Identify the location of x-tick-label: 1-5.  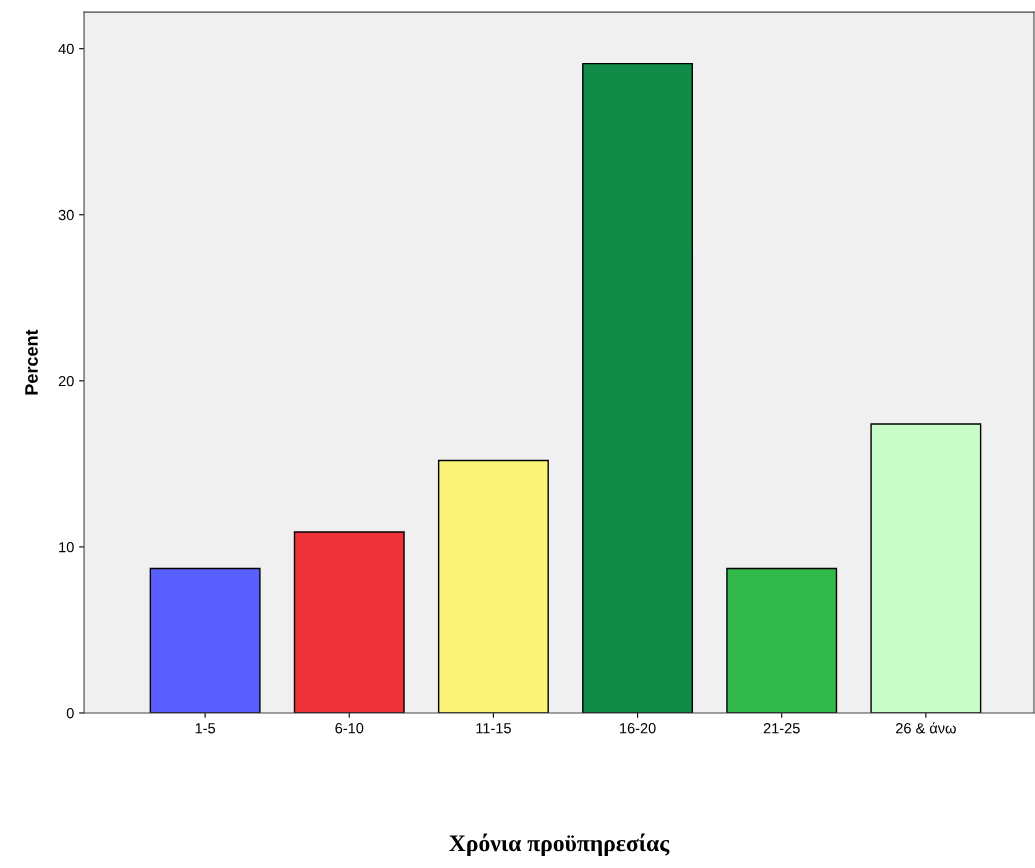
(205, 728).